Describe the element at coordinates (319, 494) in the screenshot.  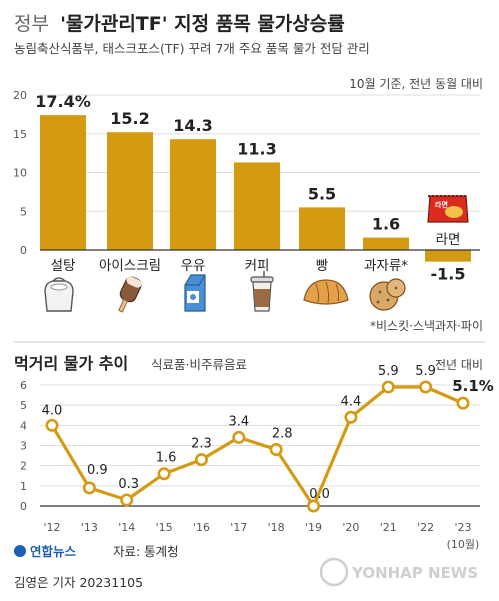
I see `line-value-label: 0.0` at that location.